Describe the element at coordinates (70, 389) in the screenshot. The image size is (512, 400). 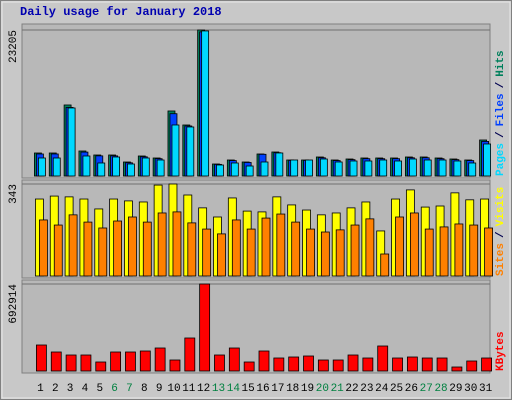
I see `x-tick-label: 3` at that location.